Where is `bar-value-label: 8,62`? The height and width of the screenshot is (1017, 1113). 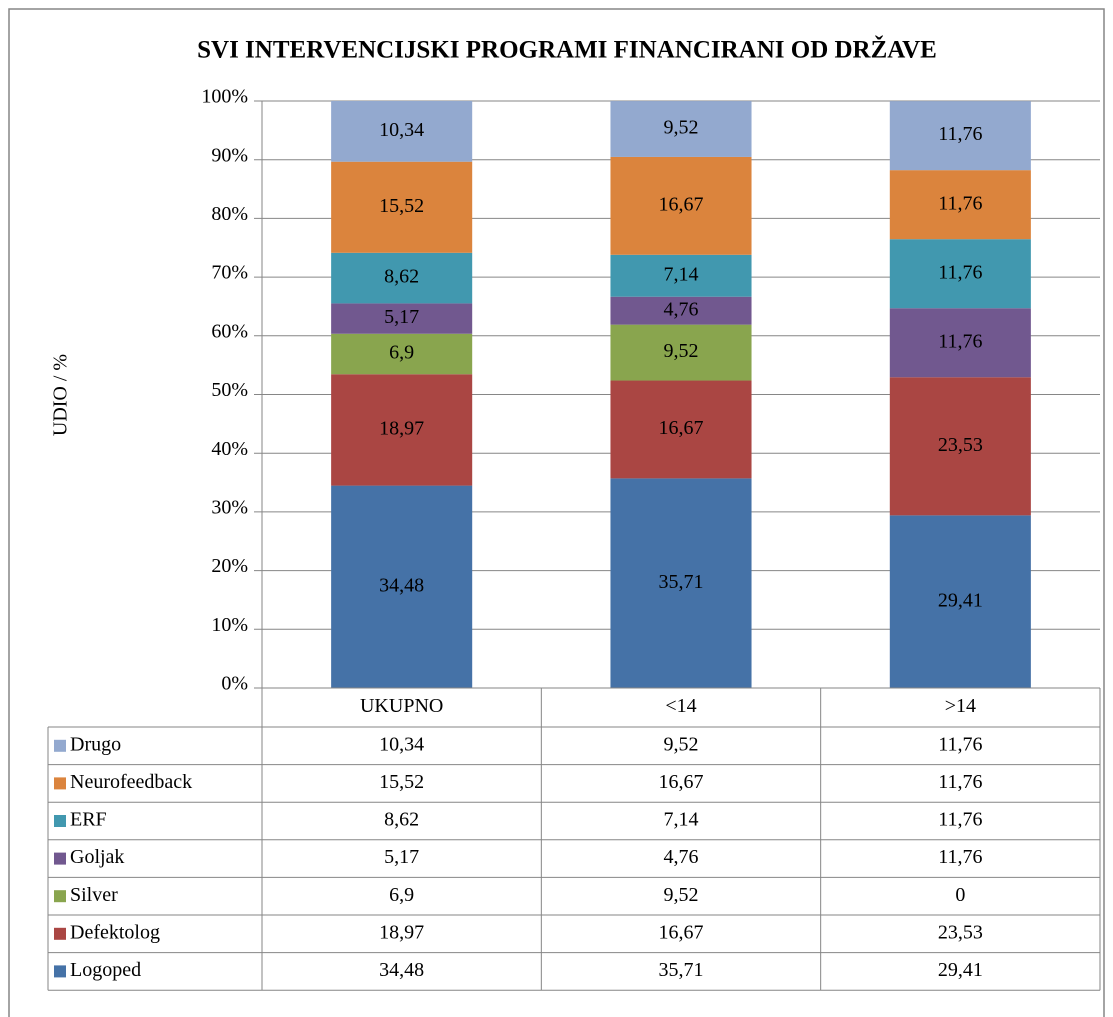
bar-value-label: 8,62 is located at coordinates (401, 277).